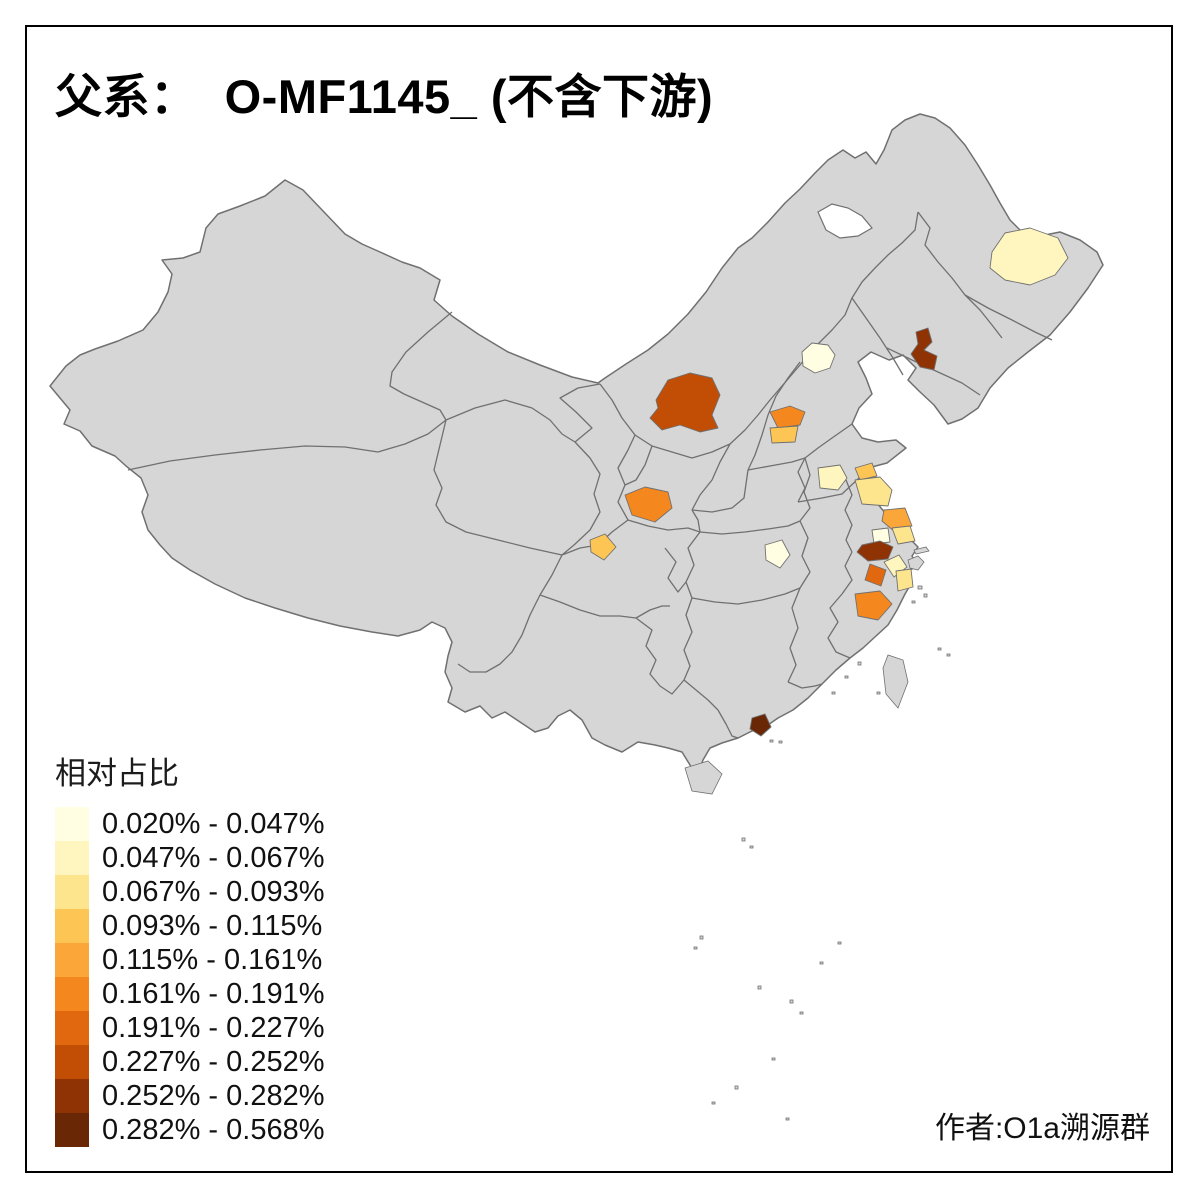  I want to click on map-region-linyi, so click(832, 477).